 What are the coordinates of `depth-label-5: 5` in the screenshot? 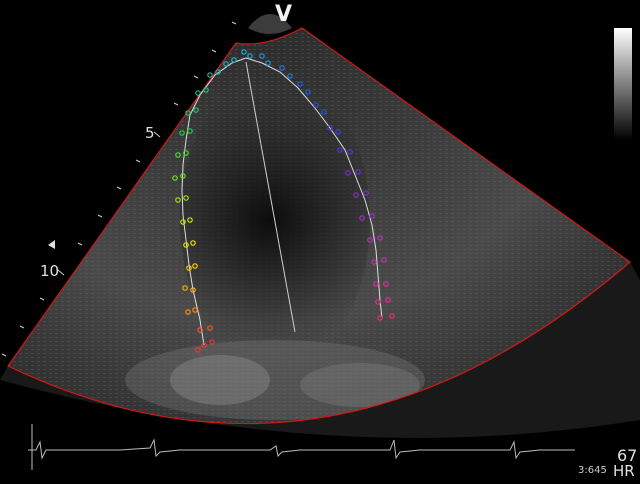 It's located at (150, 133).